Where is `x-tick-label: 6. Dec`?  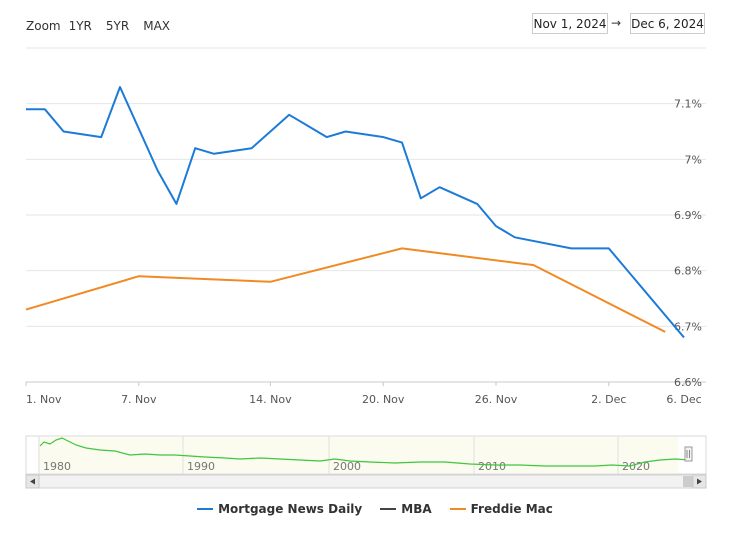
x-tick-label: 6. Dec is located at coordinates (683, 399).